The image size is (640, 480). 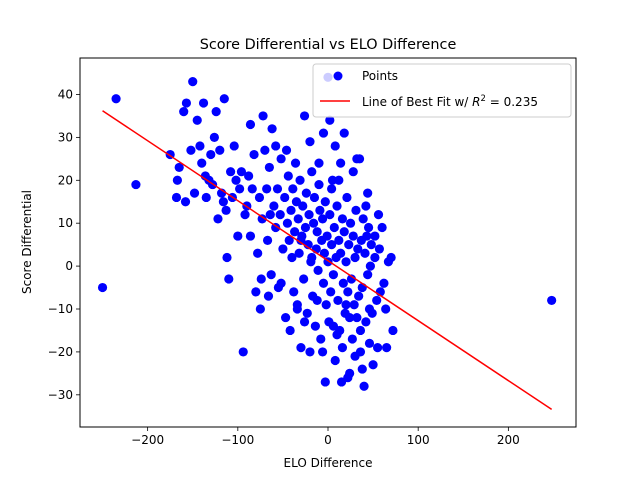 What do you see at coordinates (508, 440) in the screenshot?
I see `x-tick-label: 200` at bounding box center [508, 440].